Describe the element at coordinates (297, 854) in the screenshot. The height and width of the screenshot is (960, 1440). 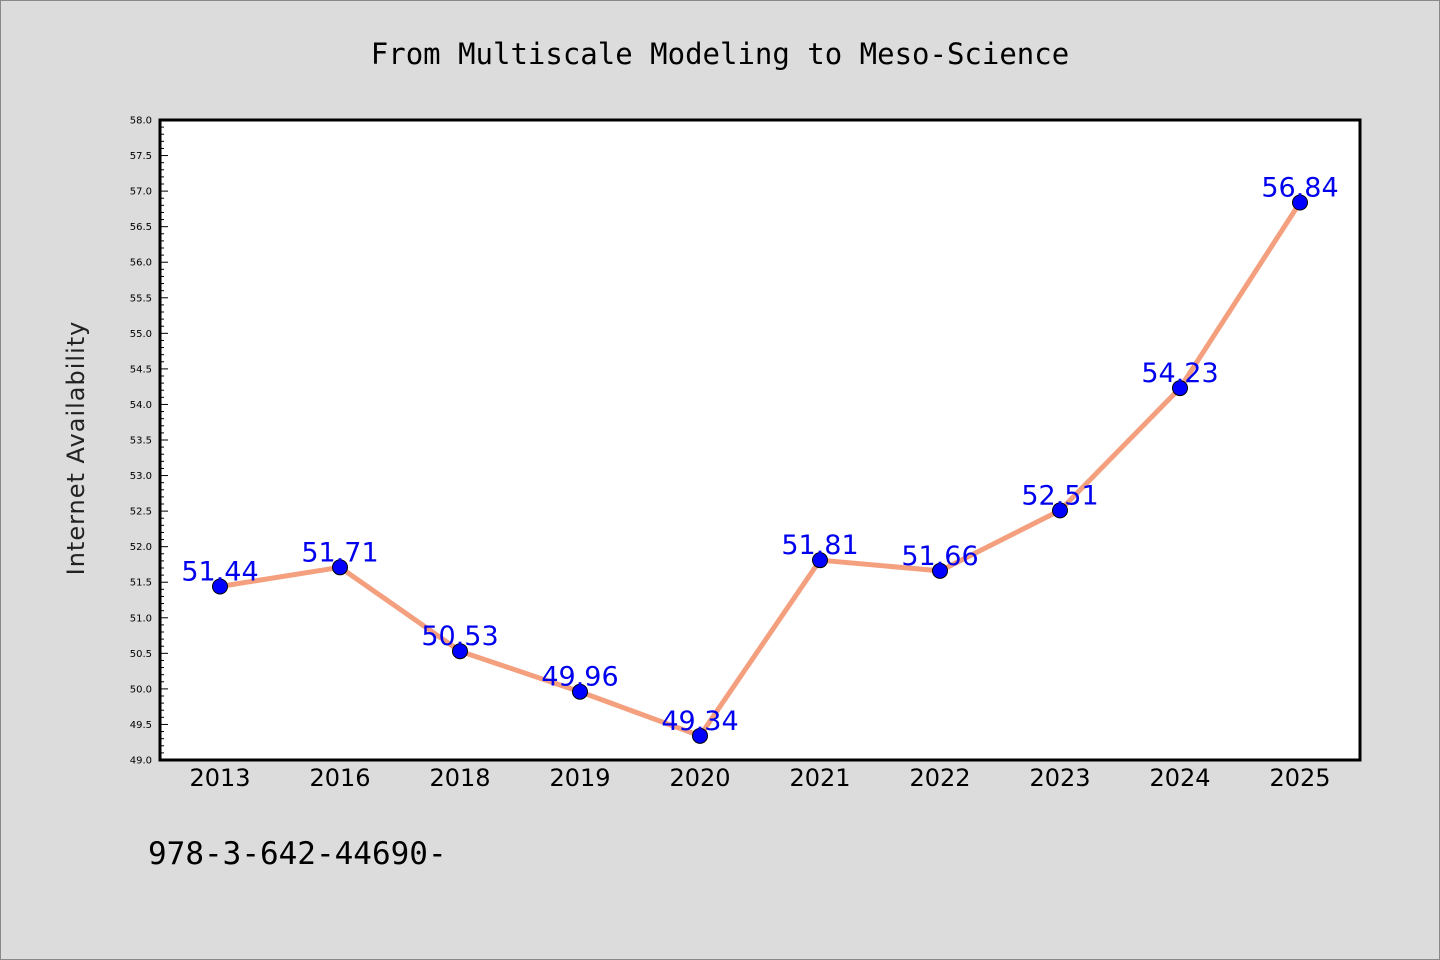
I see `footer-isbn-text: 978-3-642-44690-` at that location.